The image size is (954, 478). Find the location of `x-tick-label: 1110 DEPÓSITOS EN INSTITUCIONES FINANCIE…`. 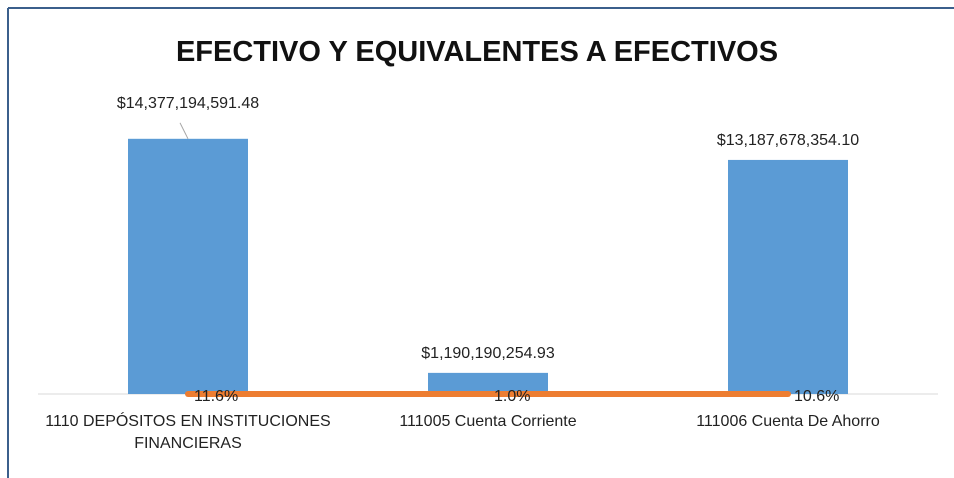

x-tick-label: 1110 DEPÓSITOS EN INSTITUCIONES FINANCIE… is located at coordinates (188, 432).